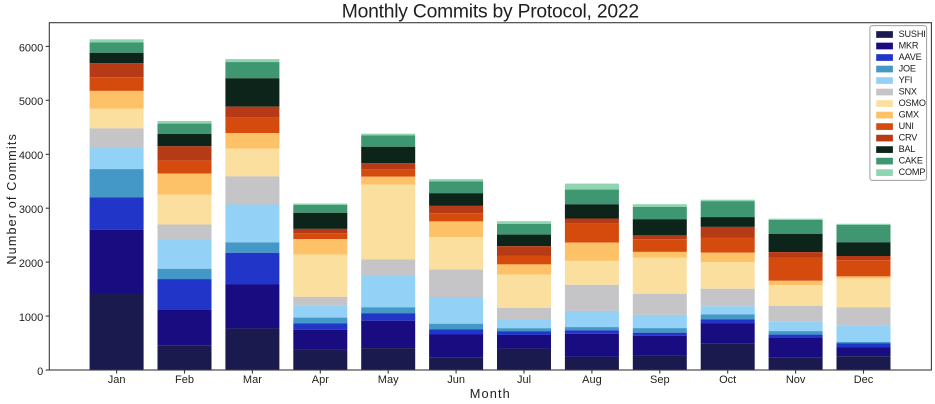 The height and width of the screenshot is (404, 935). What do you see at coordinates (912, 103) in the screenshot?
I see `svg-text: OSMO` at bounding box center [912, 103].